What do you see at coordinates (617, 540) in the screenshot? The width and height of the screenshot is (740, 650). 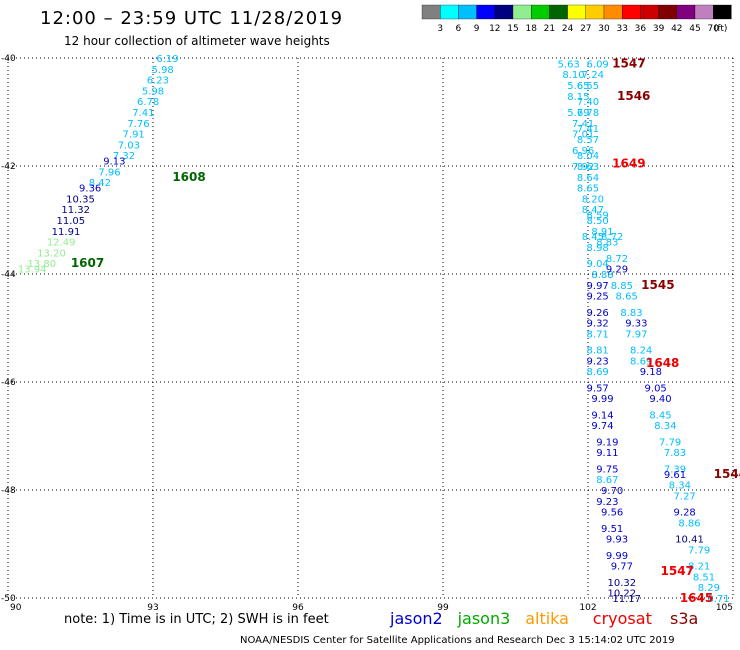 I see `swh-value: 9.93` at bounding box center [617, 540].